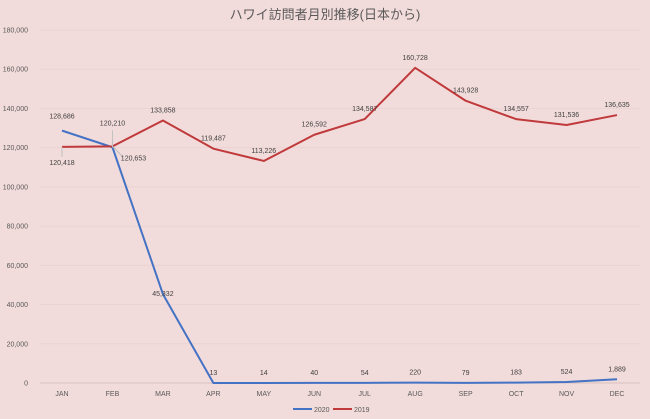  Describe the element at coordinates (133, 158) in the screenshot. I see `data-label-2019: 120,653` at that location.